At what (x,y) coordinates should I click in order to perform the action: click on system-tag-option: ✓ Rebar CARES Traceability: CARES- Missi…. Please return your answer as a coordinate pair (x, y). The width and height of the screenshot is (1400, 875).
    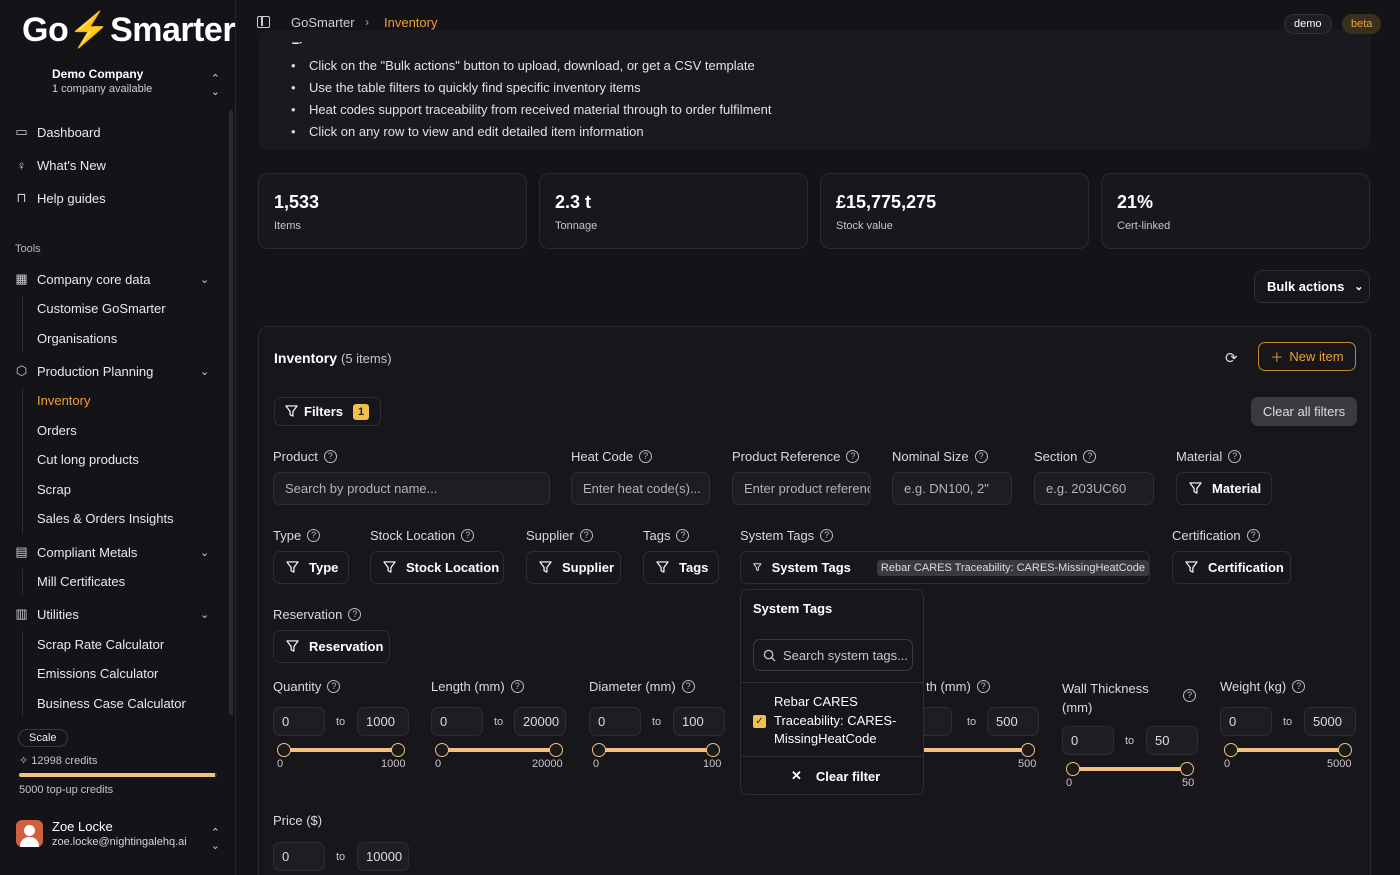
    Looking at the image, I should click on (833, 721).